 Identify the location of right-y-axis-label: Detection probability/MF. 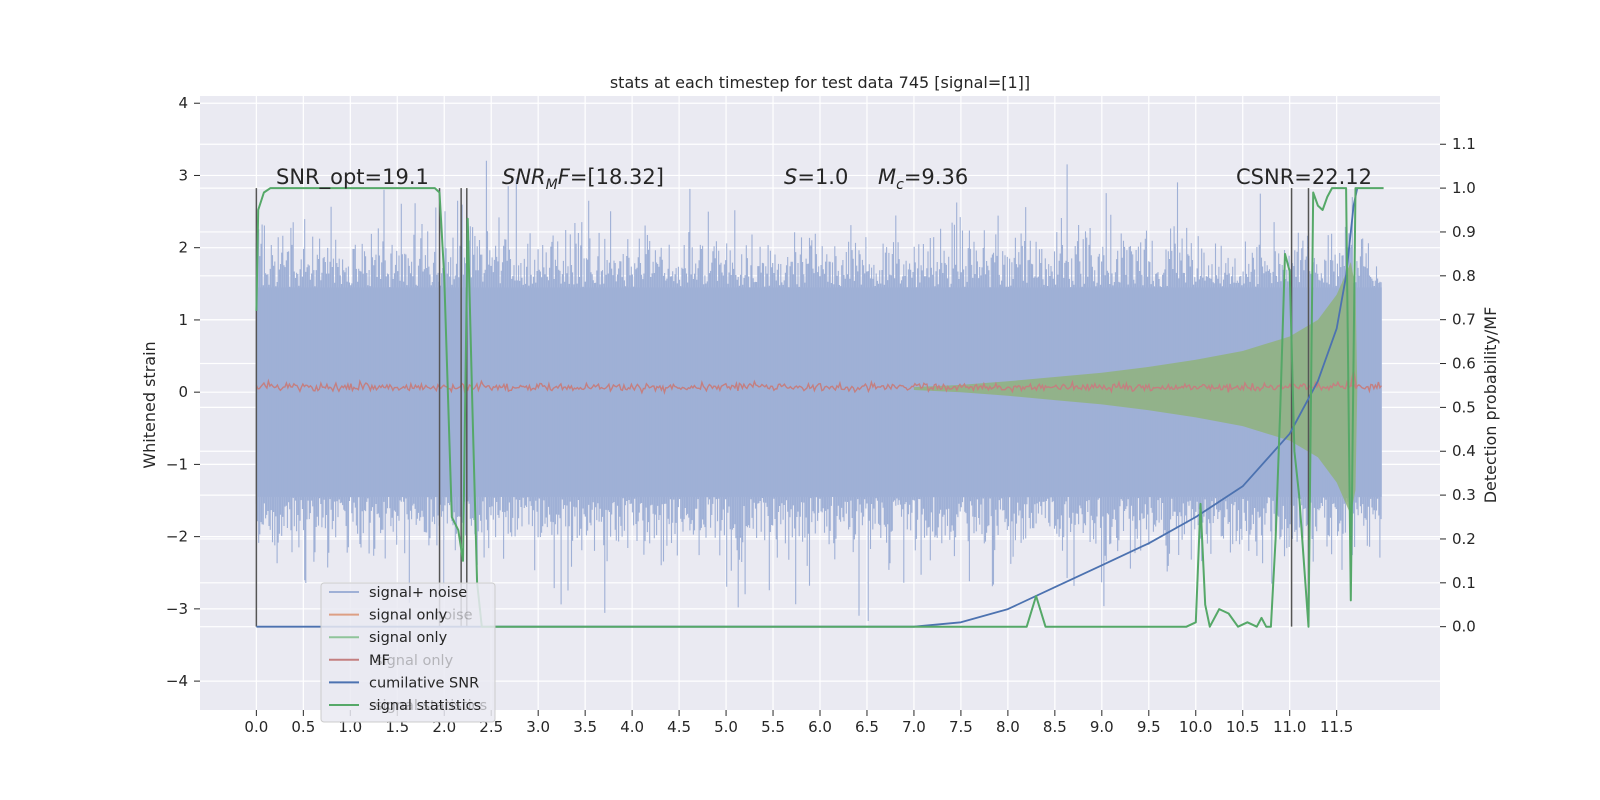
(1490, 405).